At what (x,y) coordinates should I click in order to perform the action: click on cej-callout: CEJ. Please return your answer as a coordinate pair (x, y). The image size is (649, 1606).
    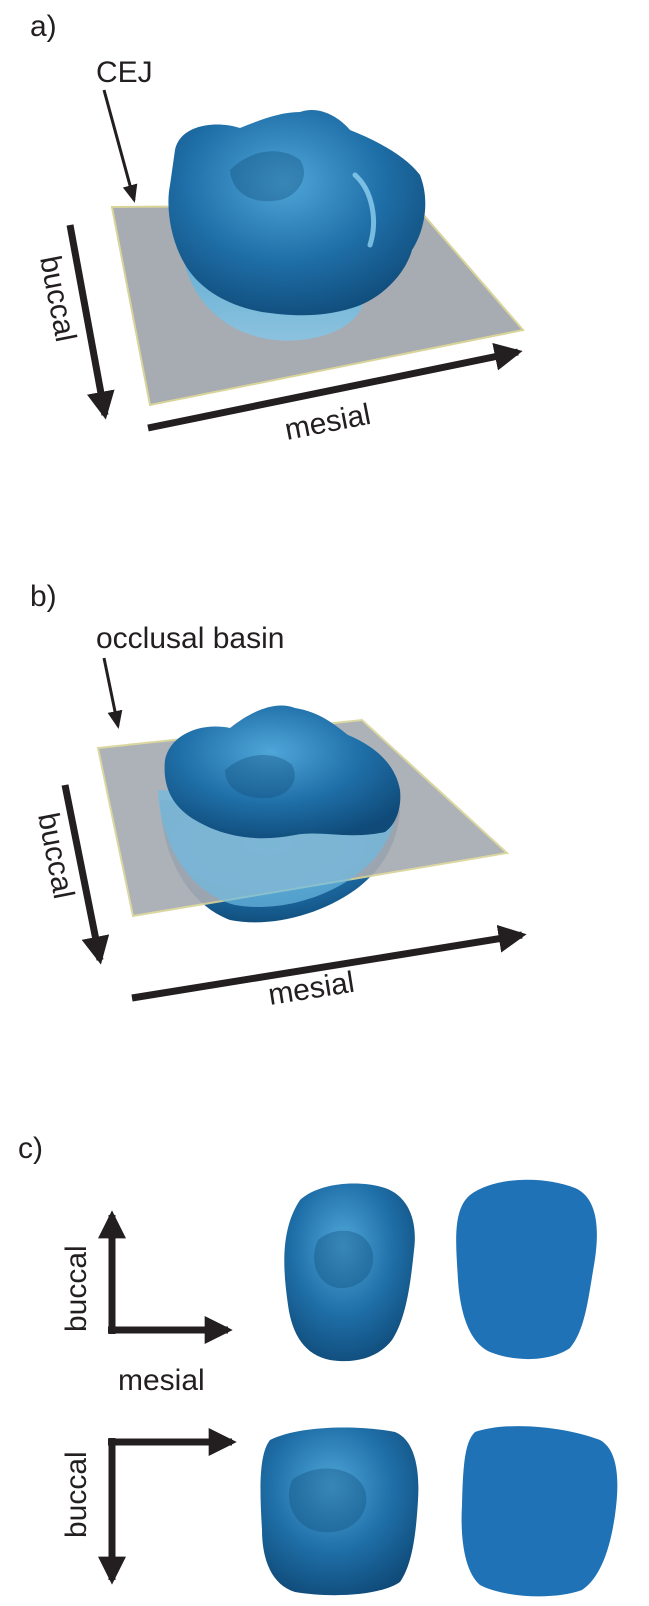
    Looking at the image, I should click on (124, 72).